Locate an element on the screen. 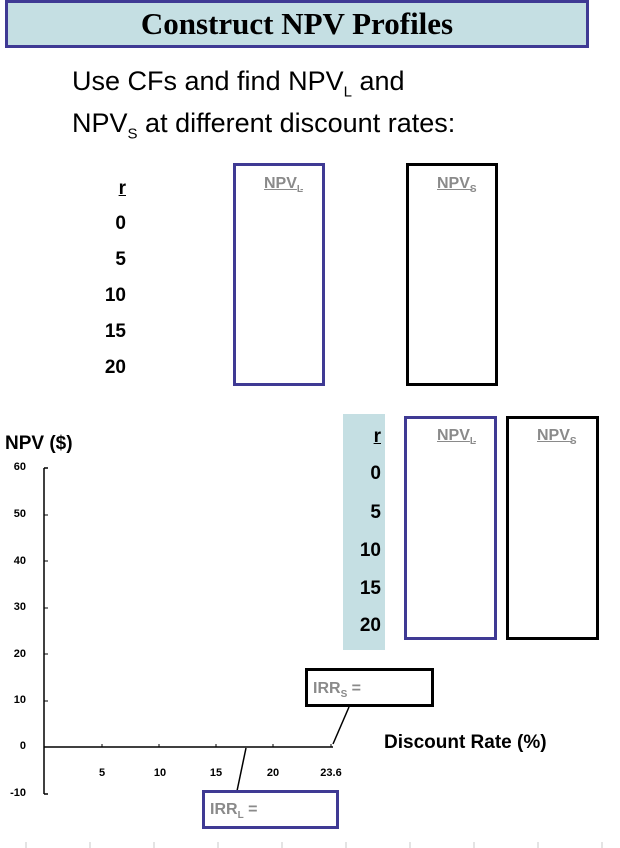 The height and width of the screenshot is (848, 620). page-edge-ticks is located at coordinates (314, 845).